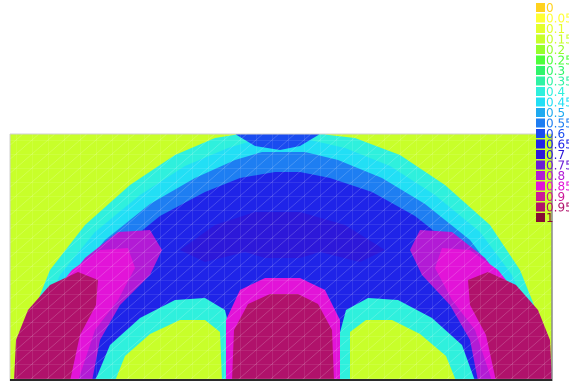  I want to click on legend-label: 0.2, so click(555, 50).